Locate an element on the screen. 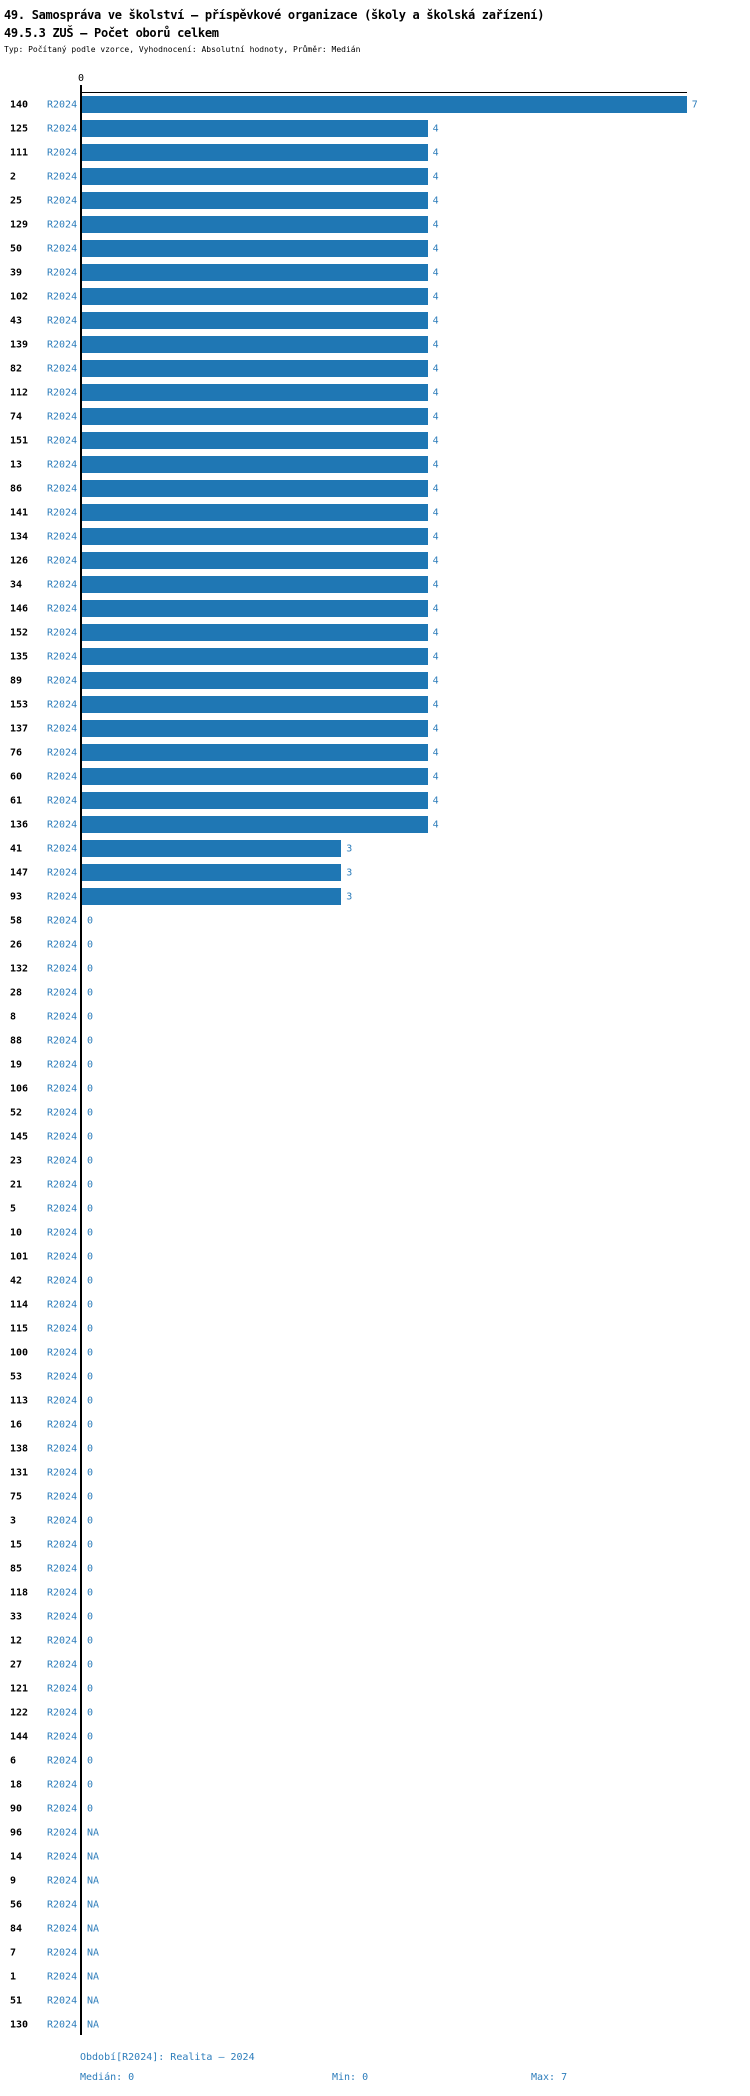  chart-row: 129 R2024 4 is located at coordinates (375, 225).